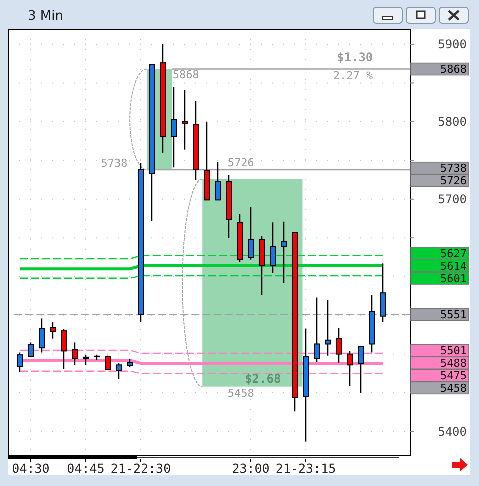 This screenshot has width=479, height=486. I want to click on annotation: 2.27 %, so click(353, 75).